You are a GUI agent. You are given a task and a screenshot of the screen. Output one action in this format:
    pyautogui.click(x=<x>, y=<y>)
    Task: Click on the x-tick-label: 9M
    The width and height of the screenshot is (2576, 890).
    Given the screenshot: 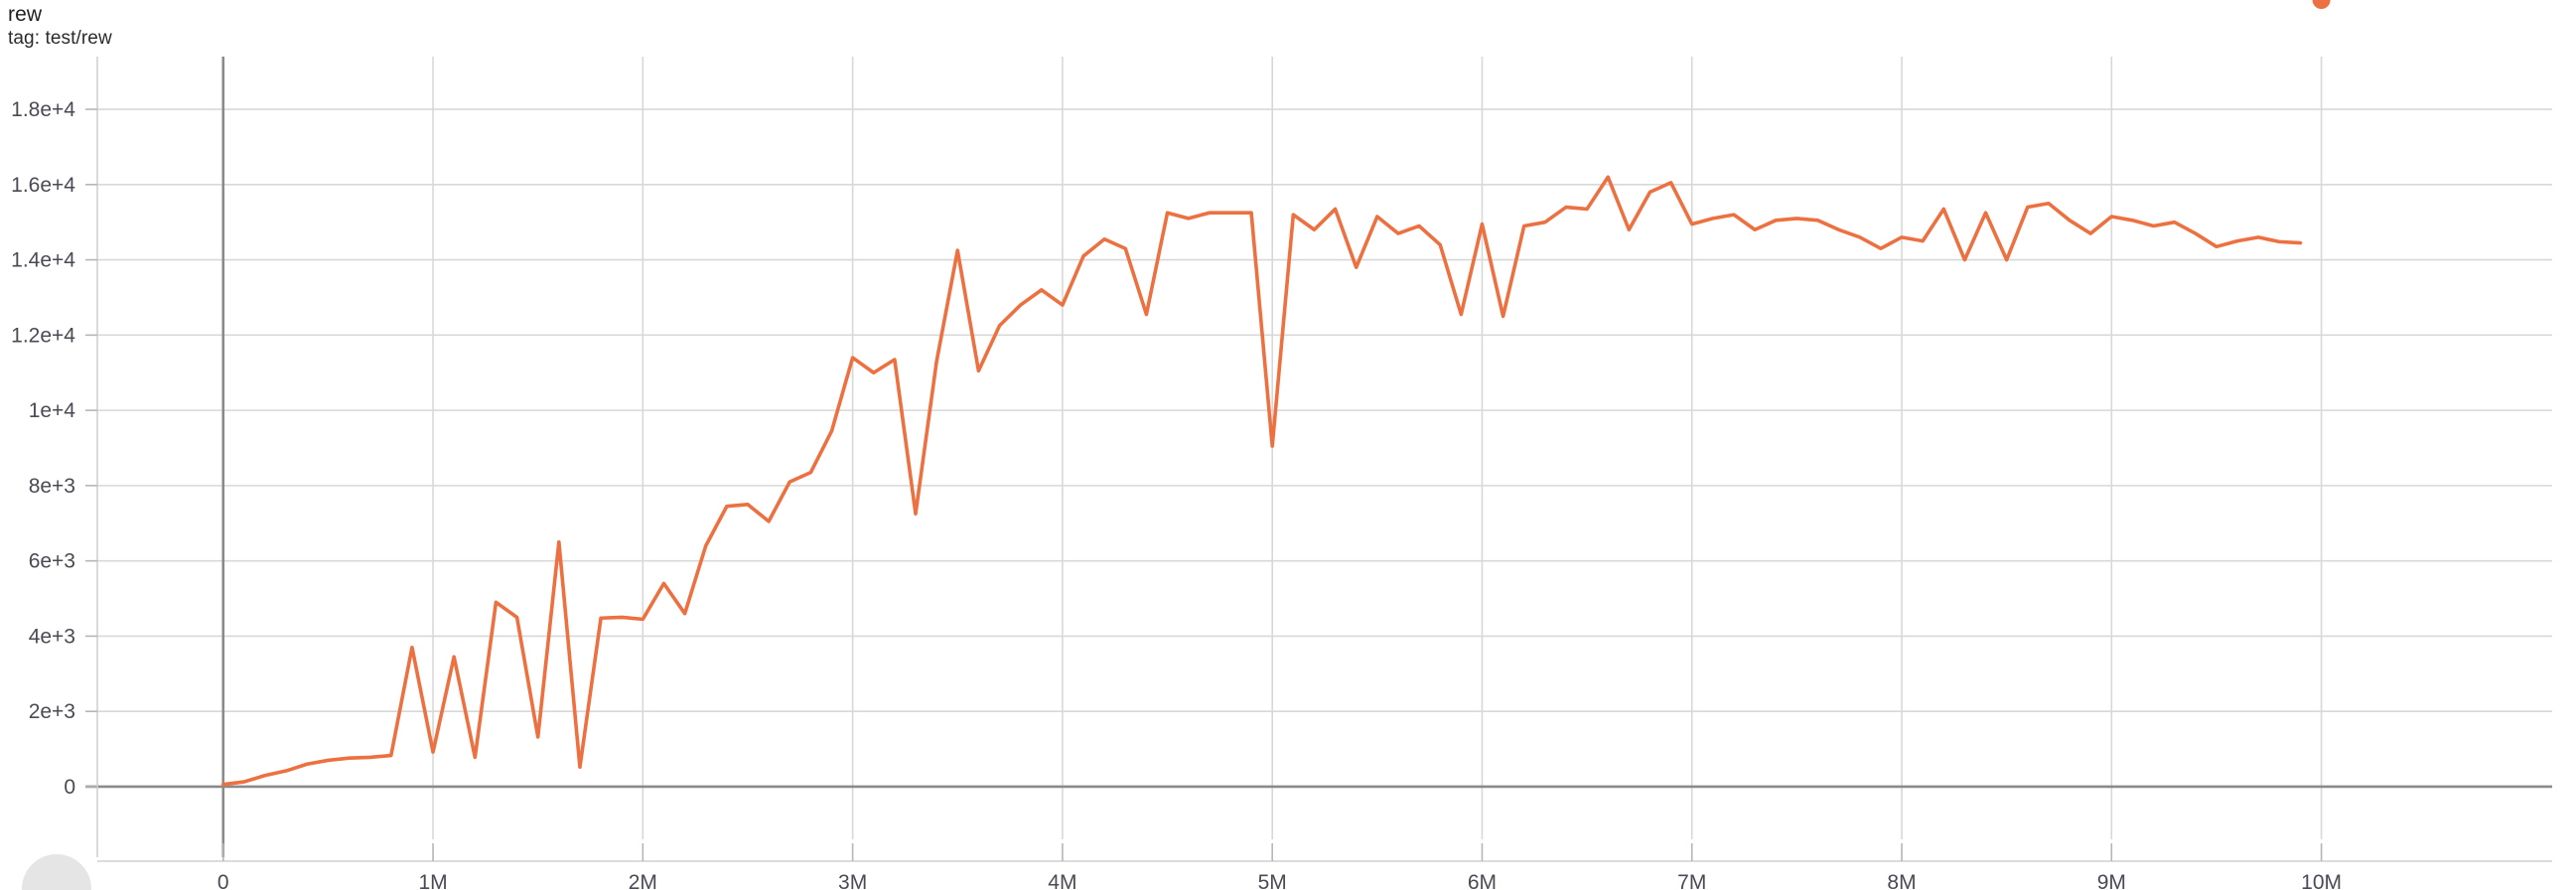 What is the action you would take?
    pyautogui.click(x=2112, y=881)
    